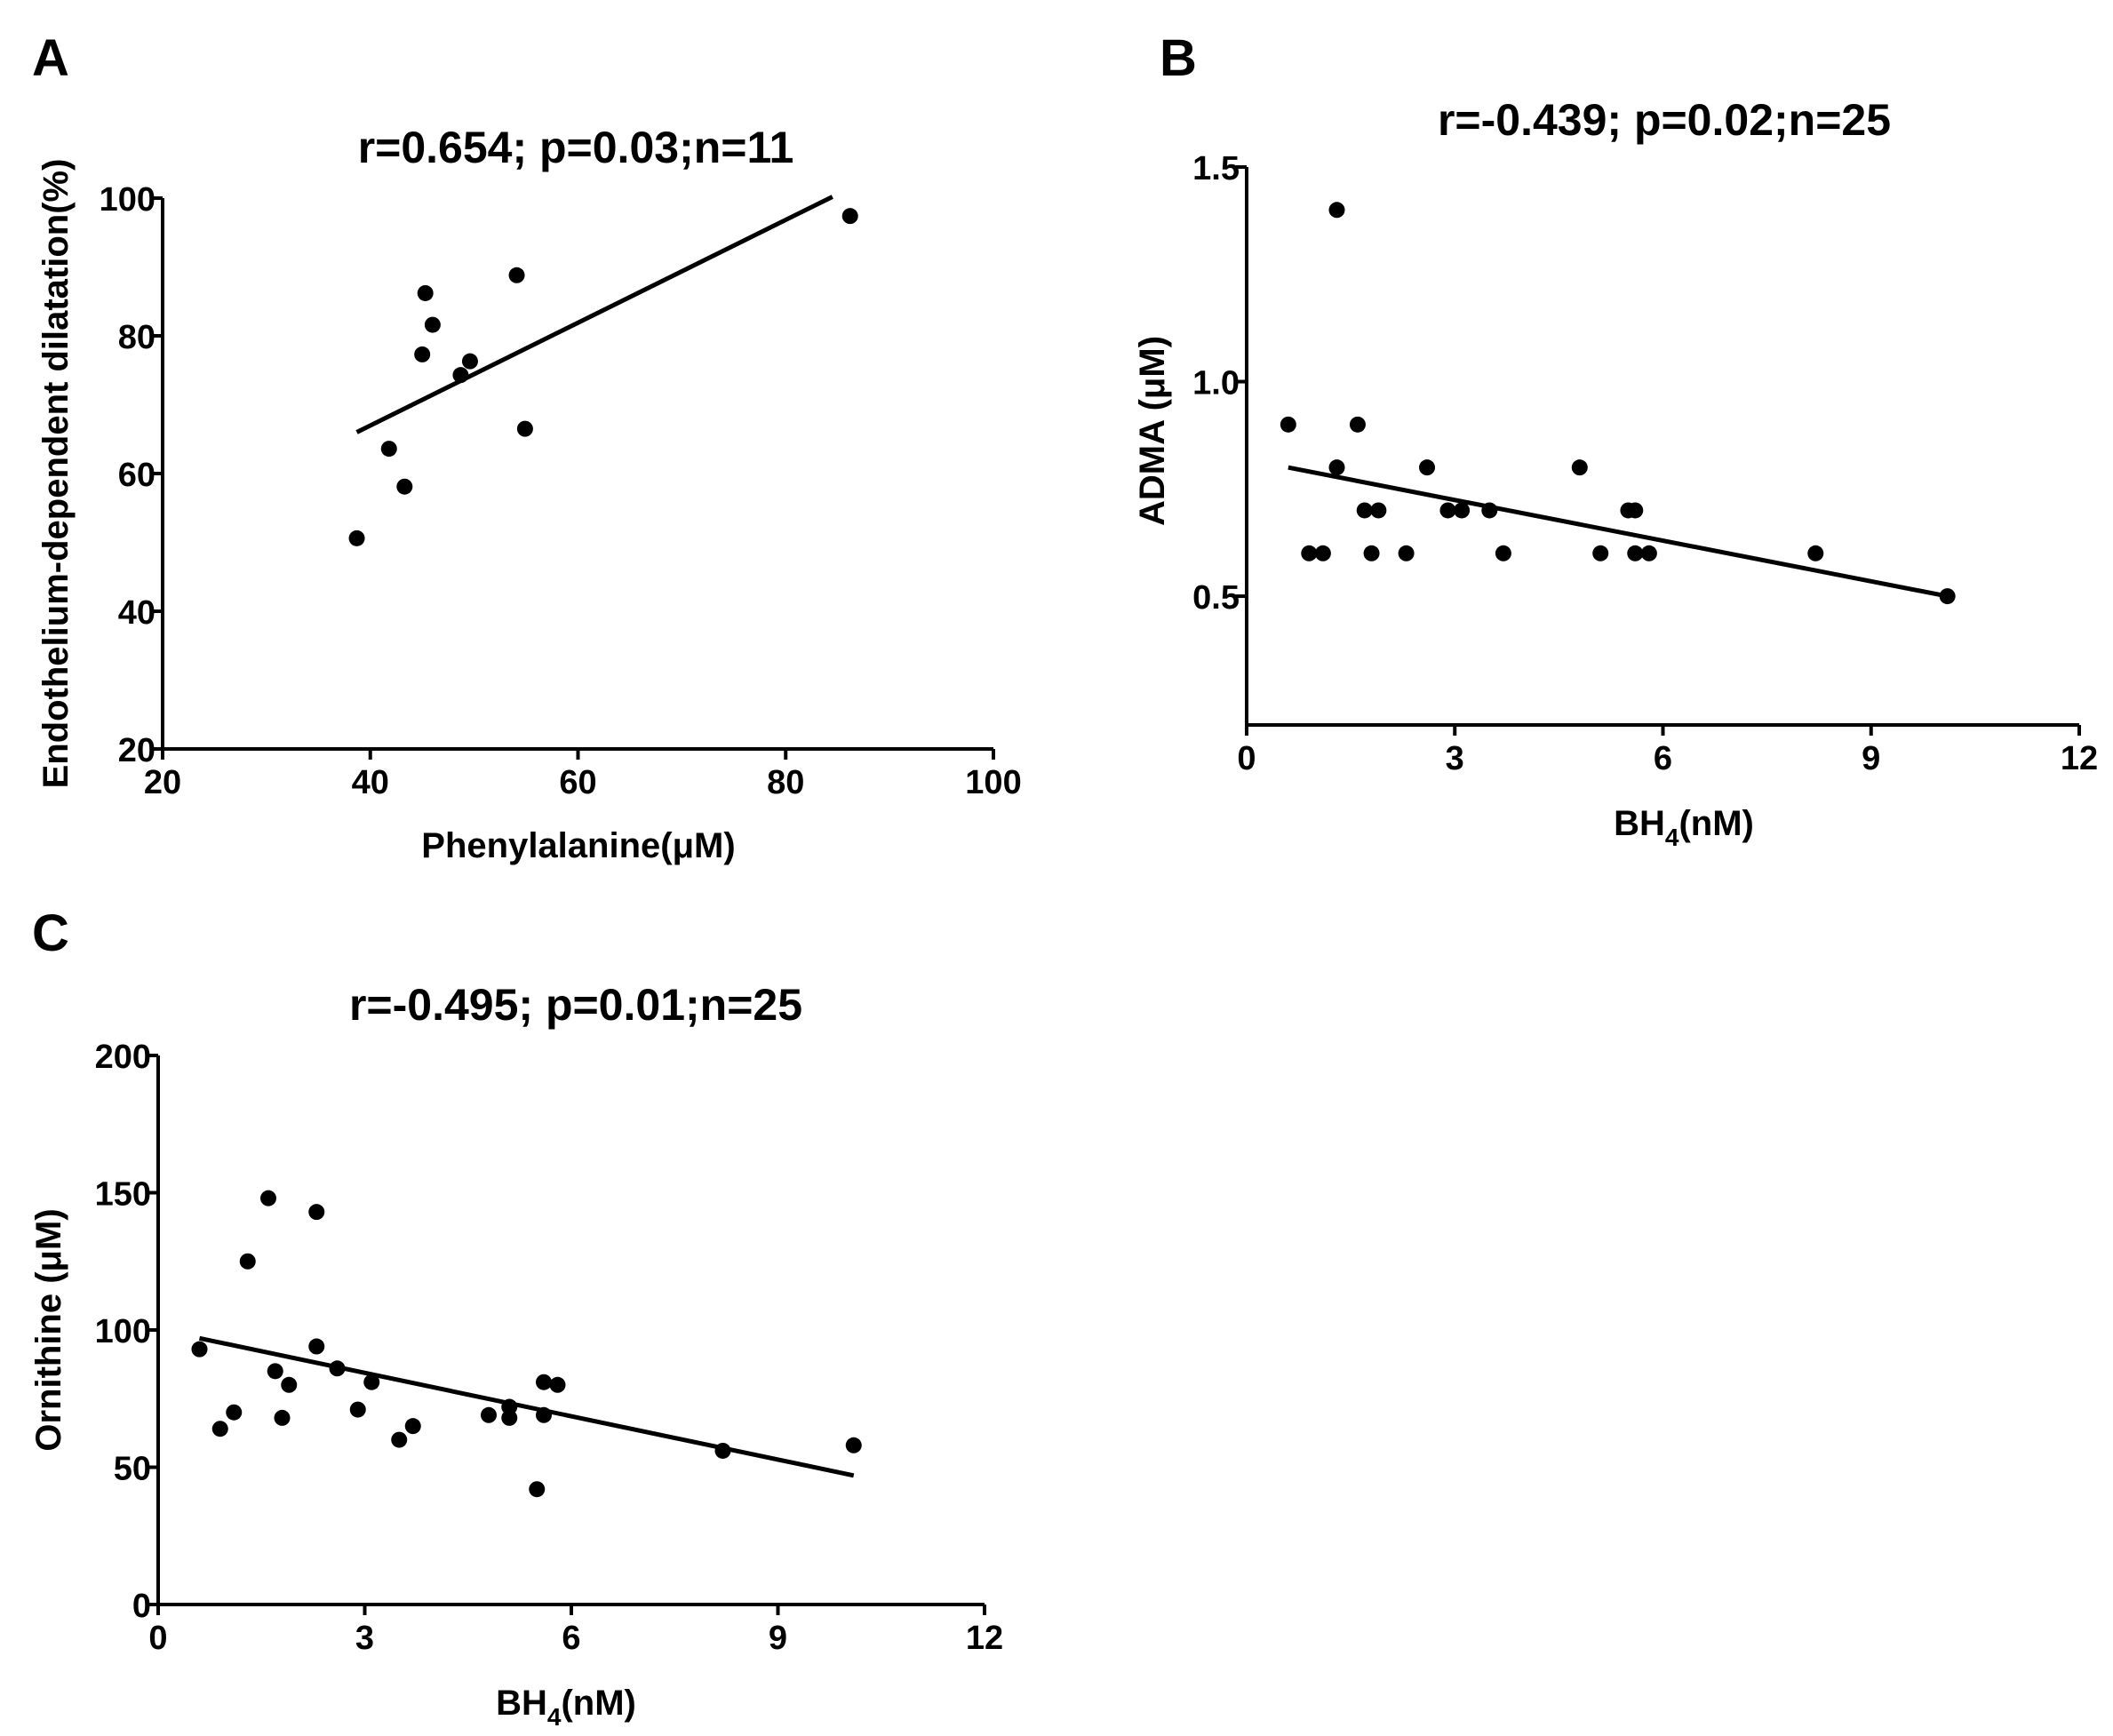  I want to click on x-axis-ticks: 20 40 60 80 100, so click(583, 775).